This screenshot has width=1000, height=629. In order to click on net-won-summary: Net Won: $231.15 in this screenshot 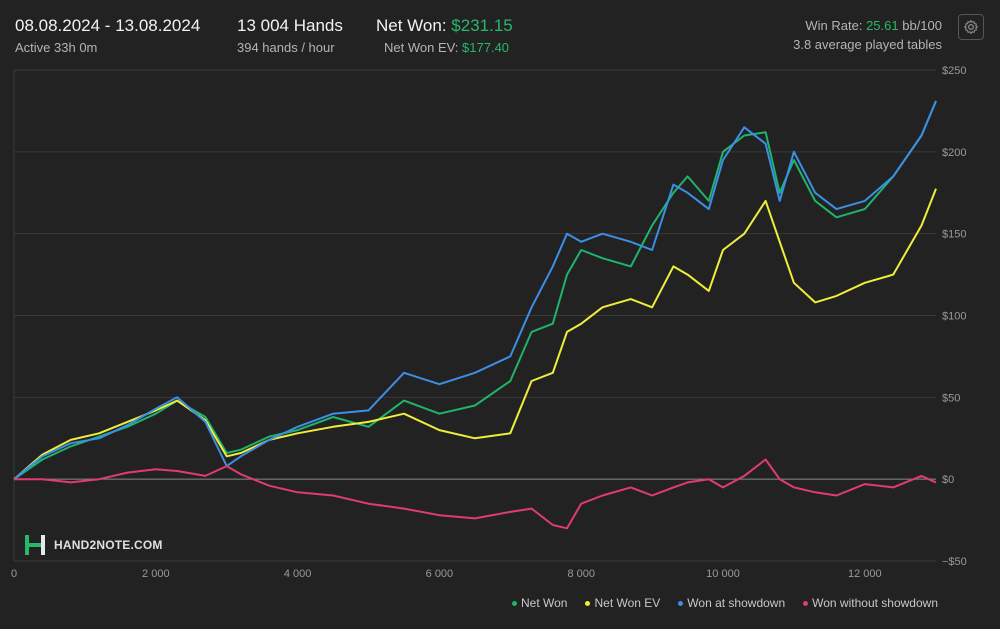, I will do `click(444, 26)`.